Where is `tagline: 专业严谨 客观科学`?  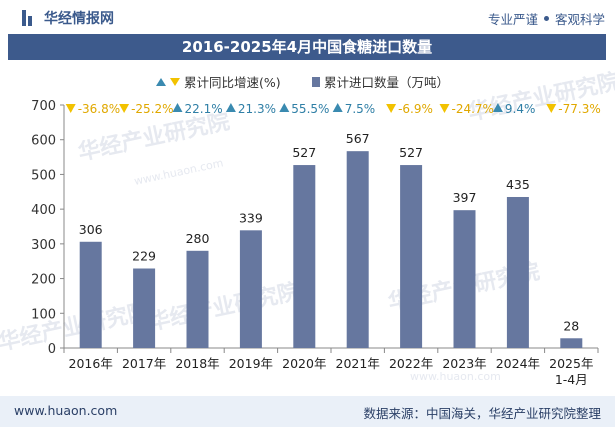
tagline: 专业严谨 客观科学 is located at coordinates (546, 18).